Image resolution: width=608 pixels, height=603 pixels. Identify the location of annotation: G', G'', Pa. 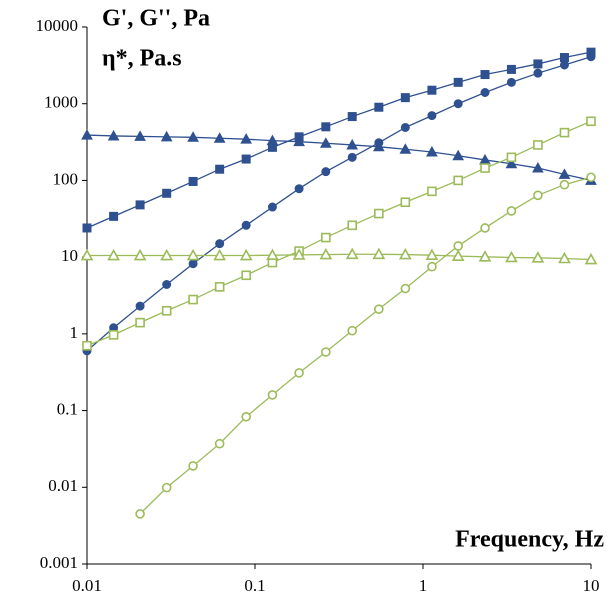
(156, 19).